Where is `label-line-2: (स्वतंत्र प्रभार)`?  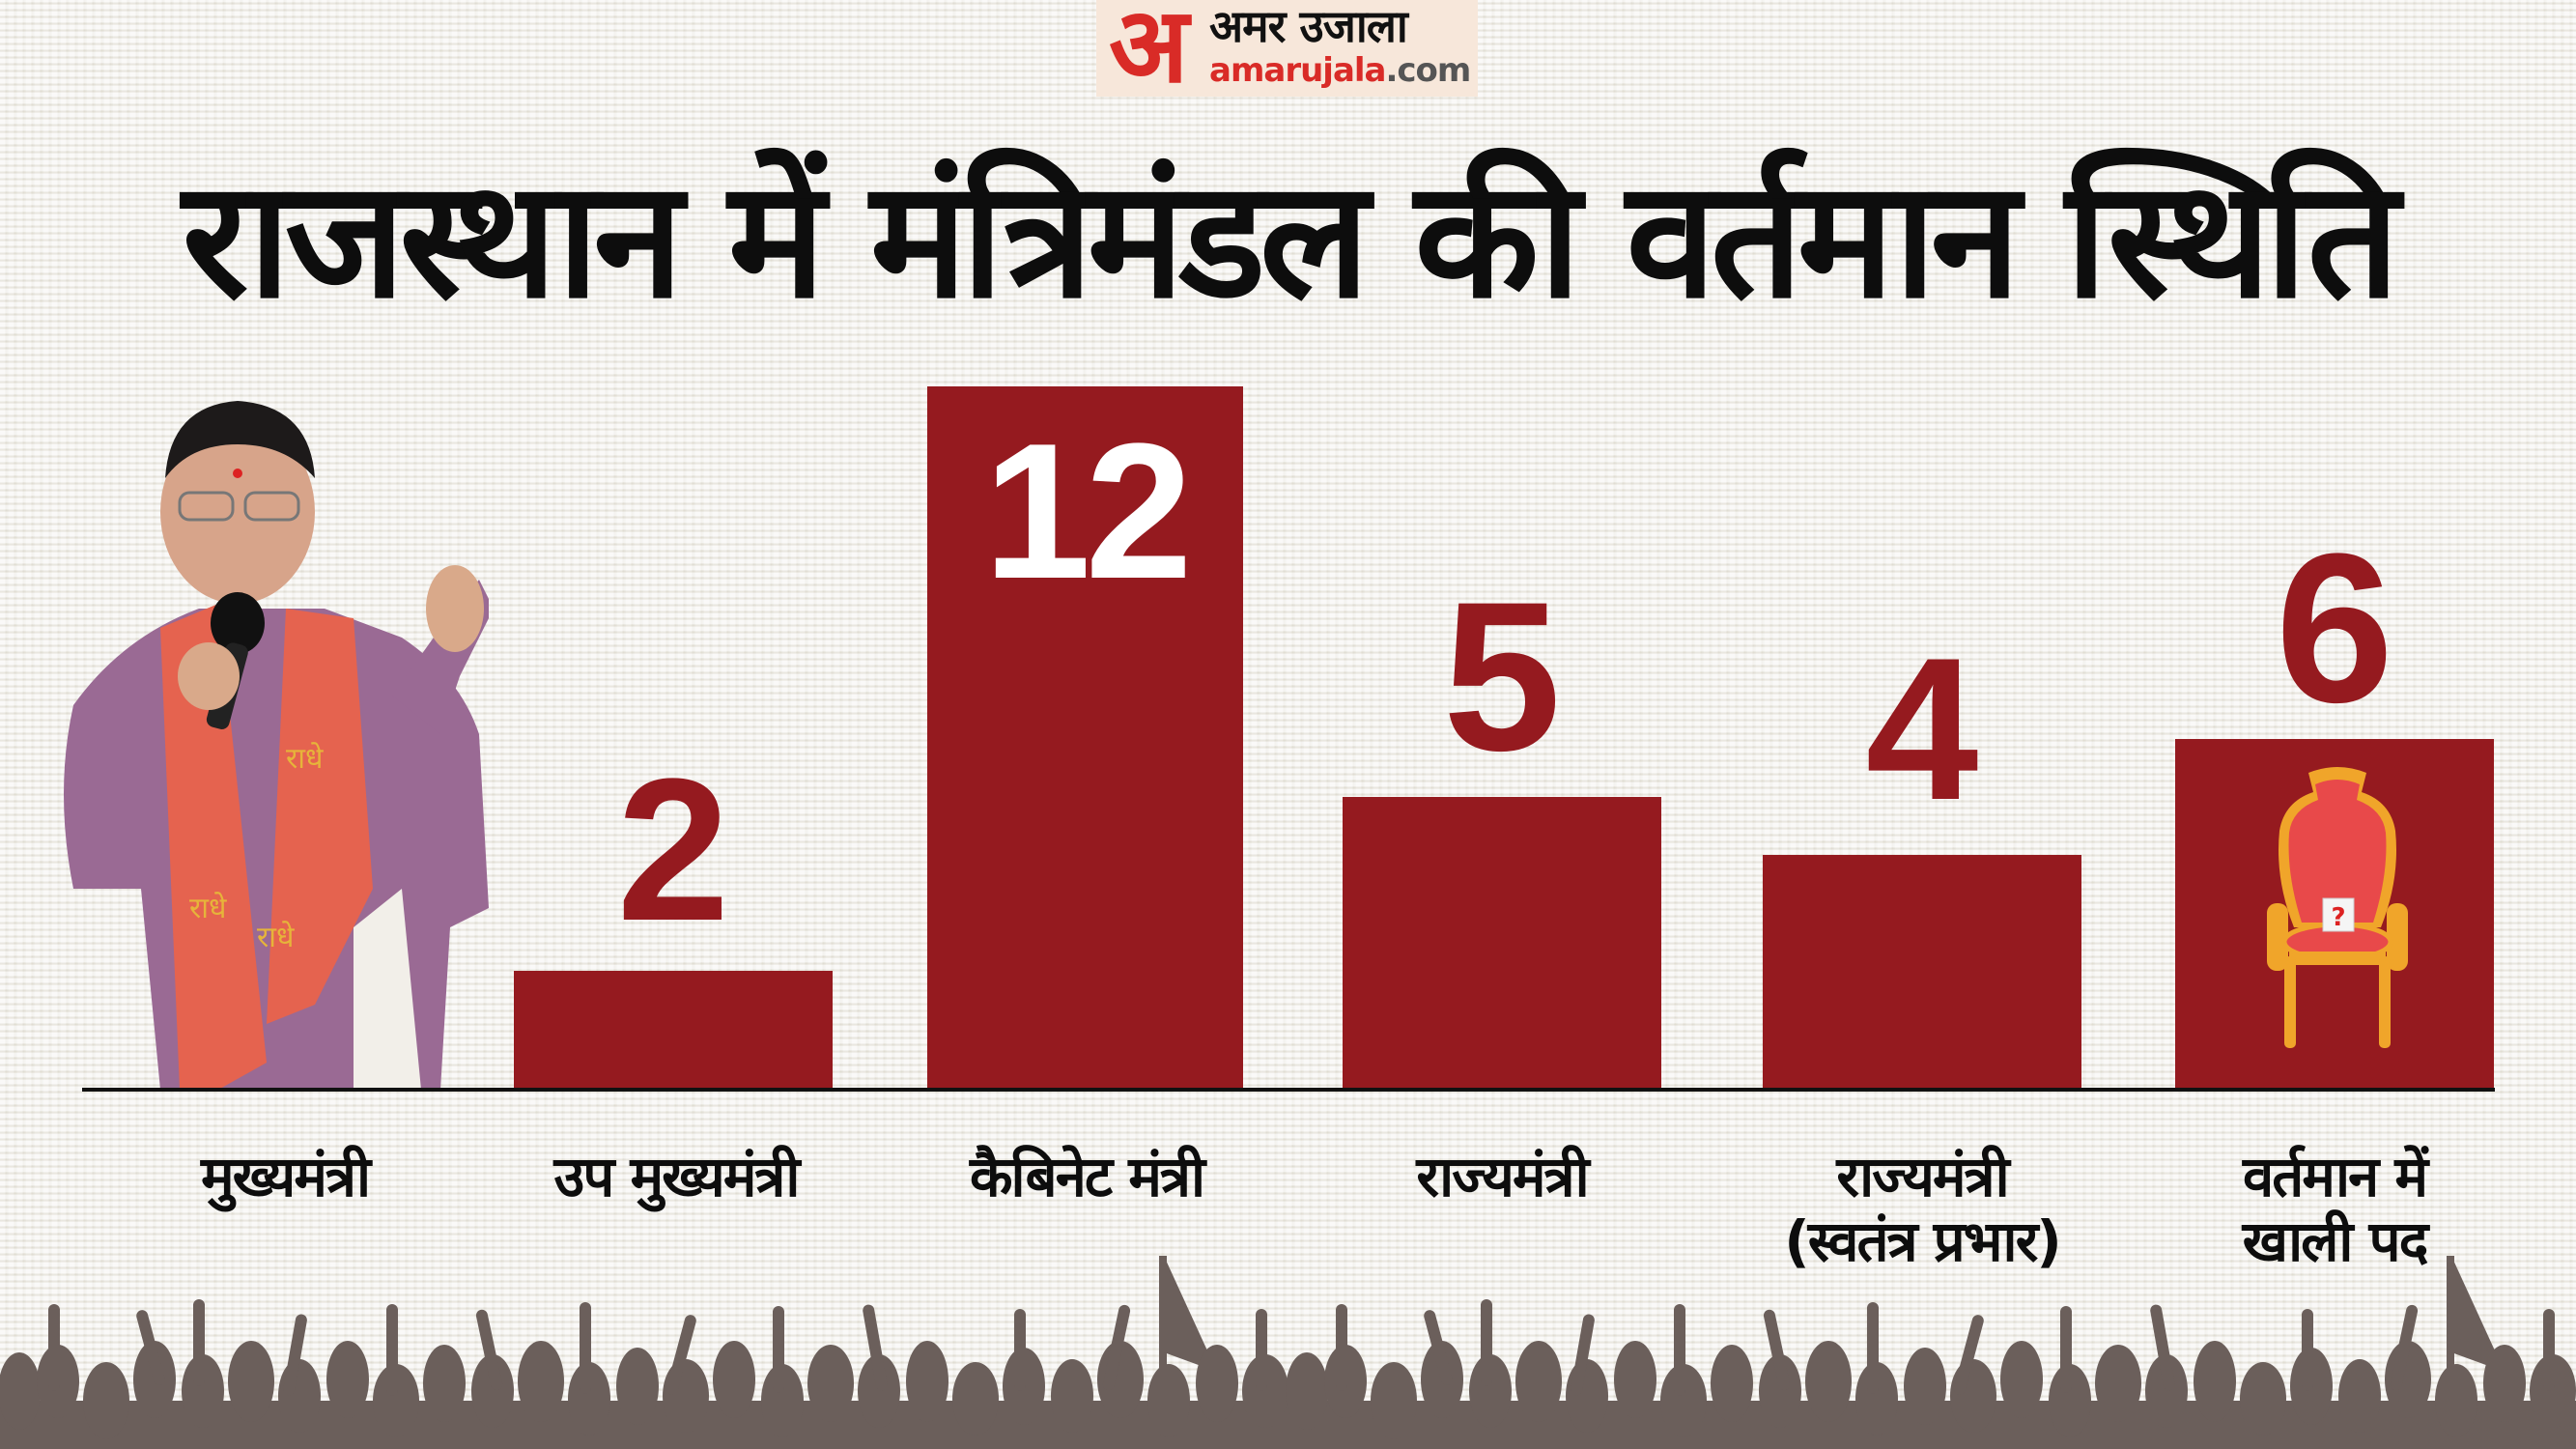 label-line-2: (स्वतंत्र प्रभार) is located at coordinates (1923, 1241).